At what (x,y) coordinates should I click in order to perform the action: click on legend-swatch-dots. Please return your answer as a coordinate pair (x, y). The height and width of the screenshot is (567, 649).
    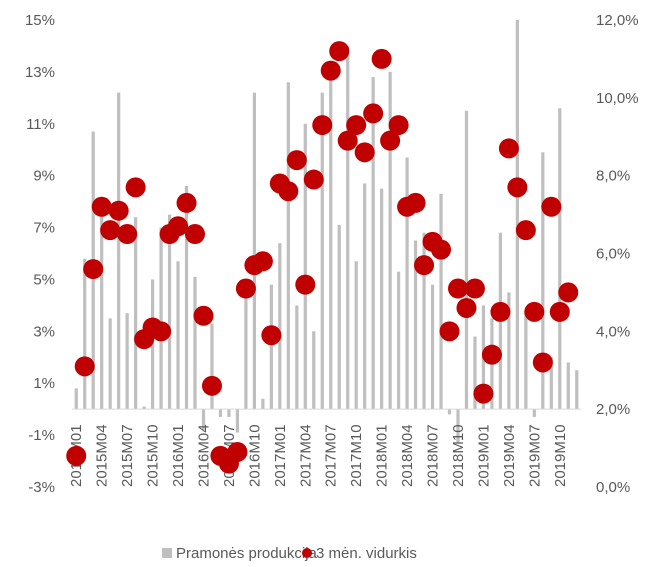
    Looking at the image, I should click on (307, 553).